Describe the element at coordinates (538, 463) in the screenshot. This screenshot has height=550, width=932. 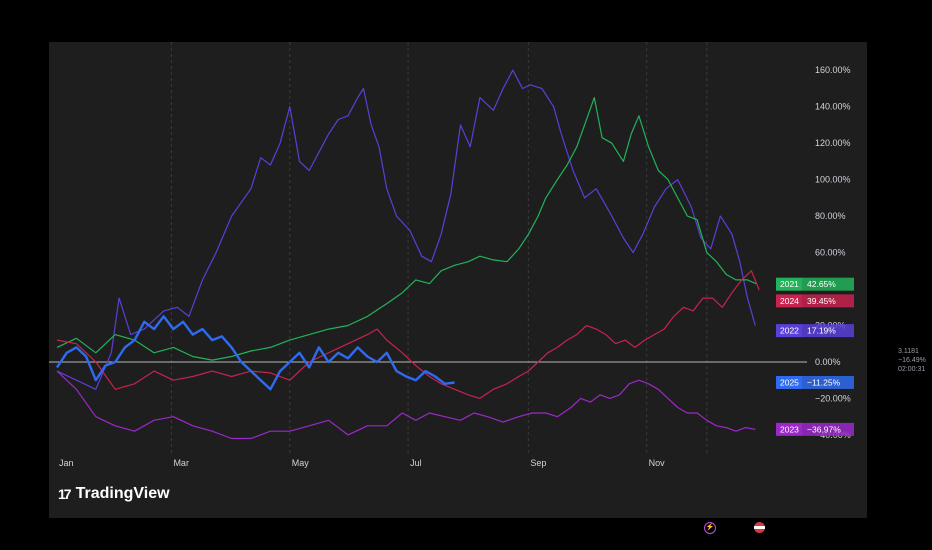
I see `x-tick-label-sep: Sep` at that location.